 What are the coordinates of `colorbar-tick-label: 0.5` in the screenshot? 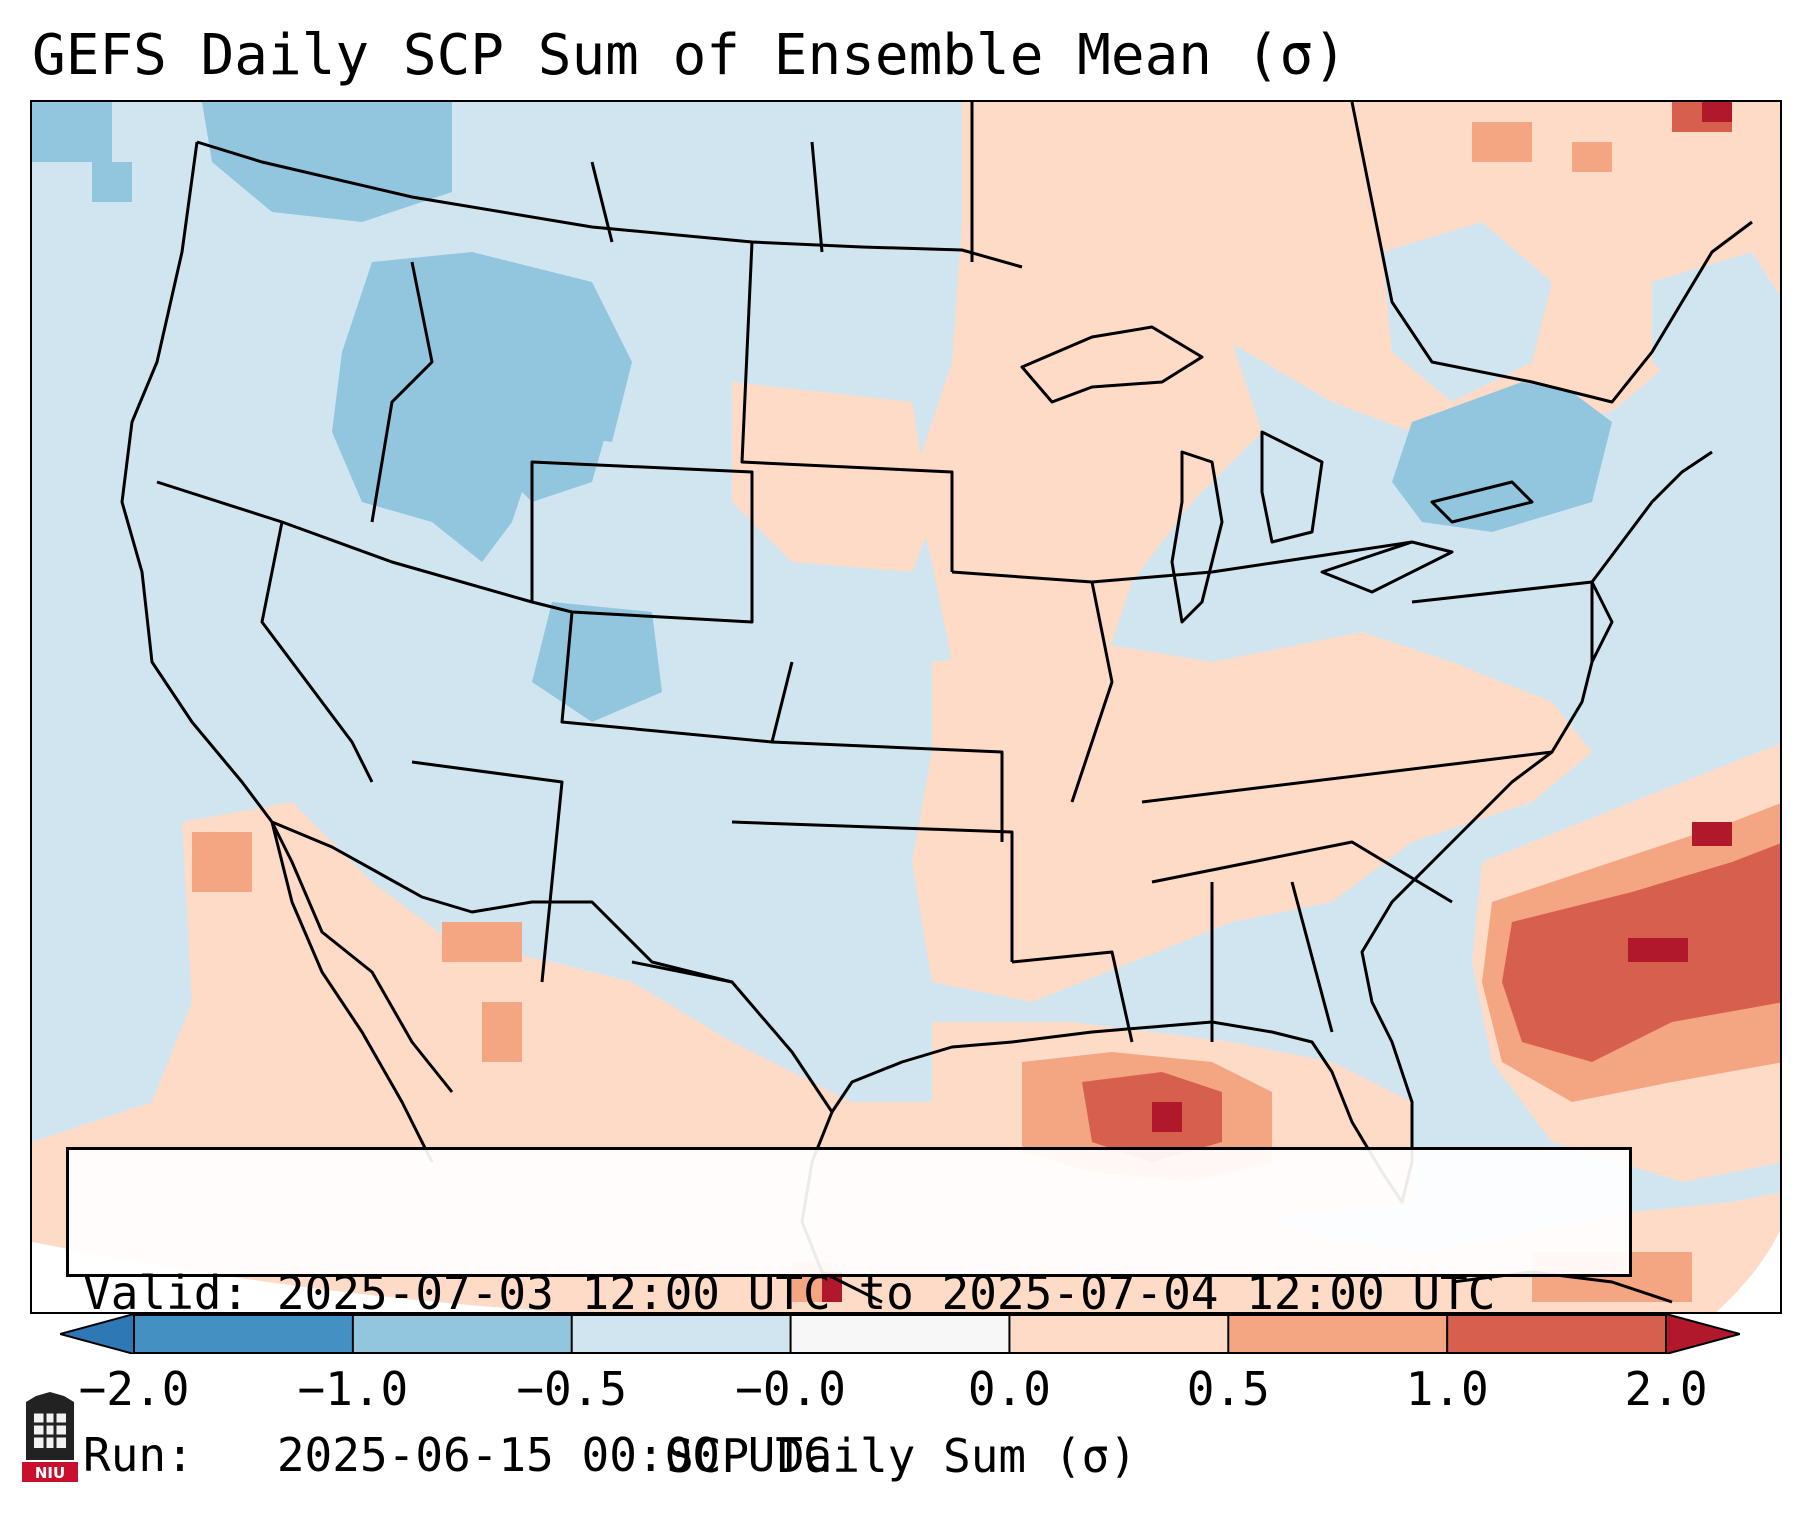 It's located at (1228, 1389).